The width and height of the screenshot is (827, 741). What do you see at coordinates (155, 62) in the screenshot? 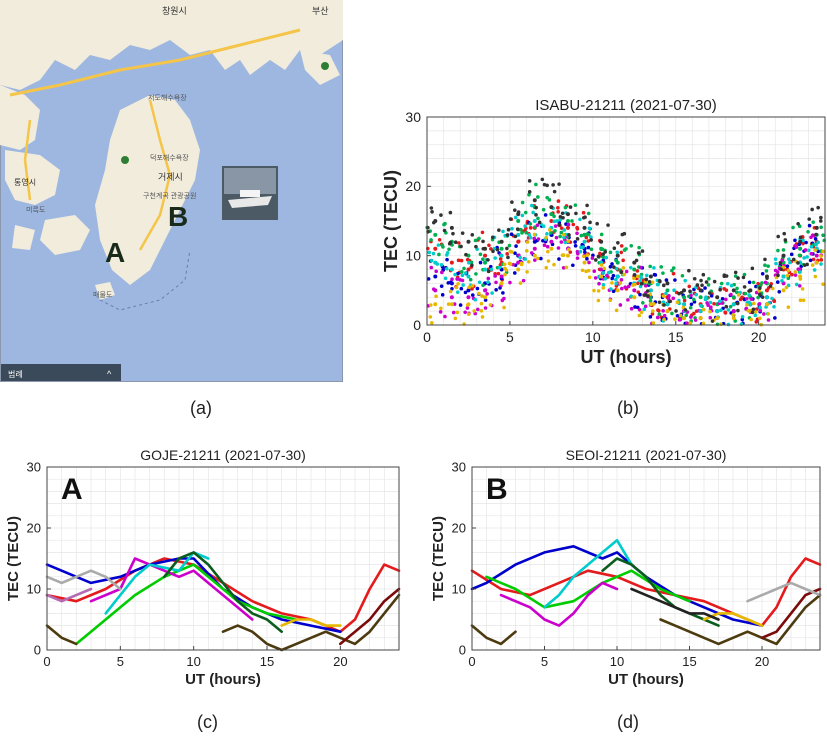
I see `highway-road` at bounding box center [155, 62].